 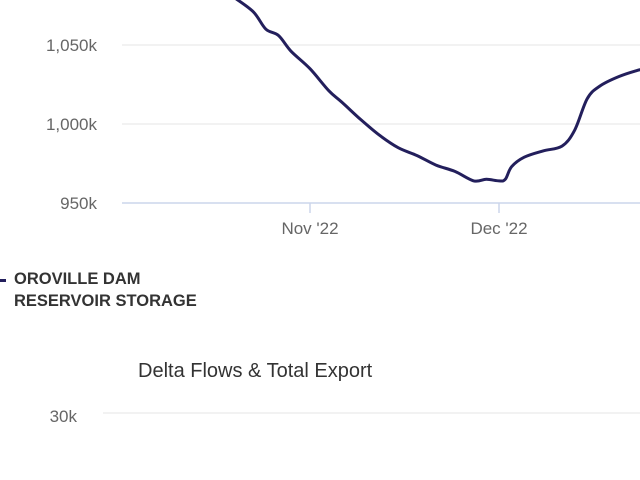 I want to click on legend-swatch, so click(x=3, y=280).